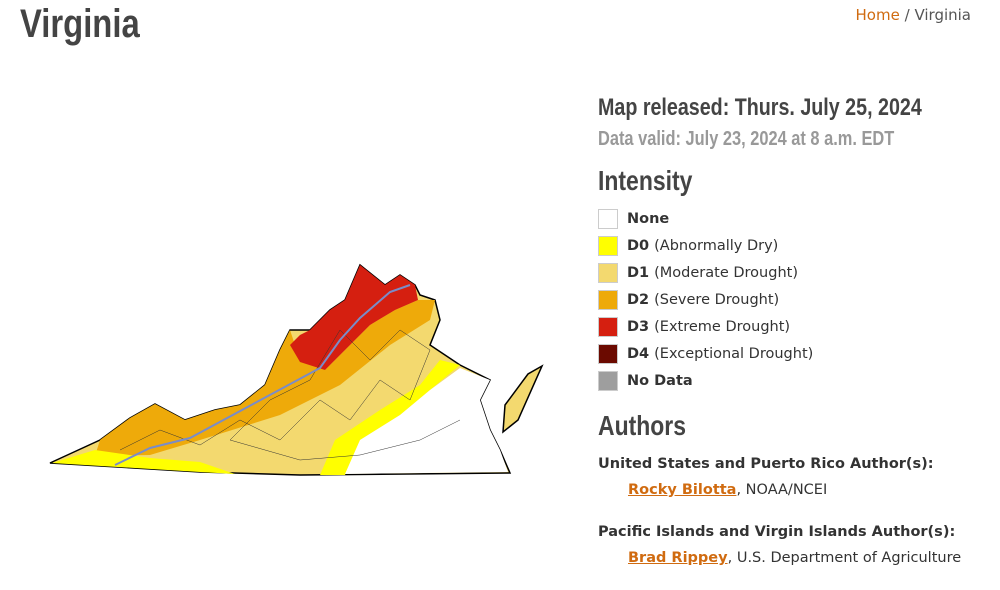  I want to click on legend-code: D3, so click(638, 326).